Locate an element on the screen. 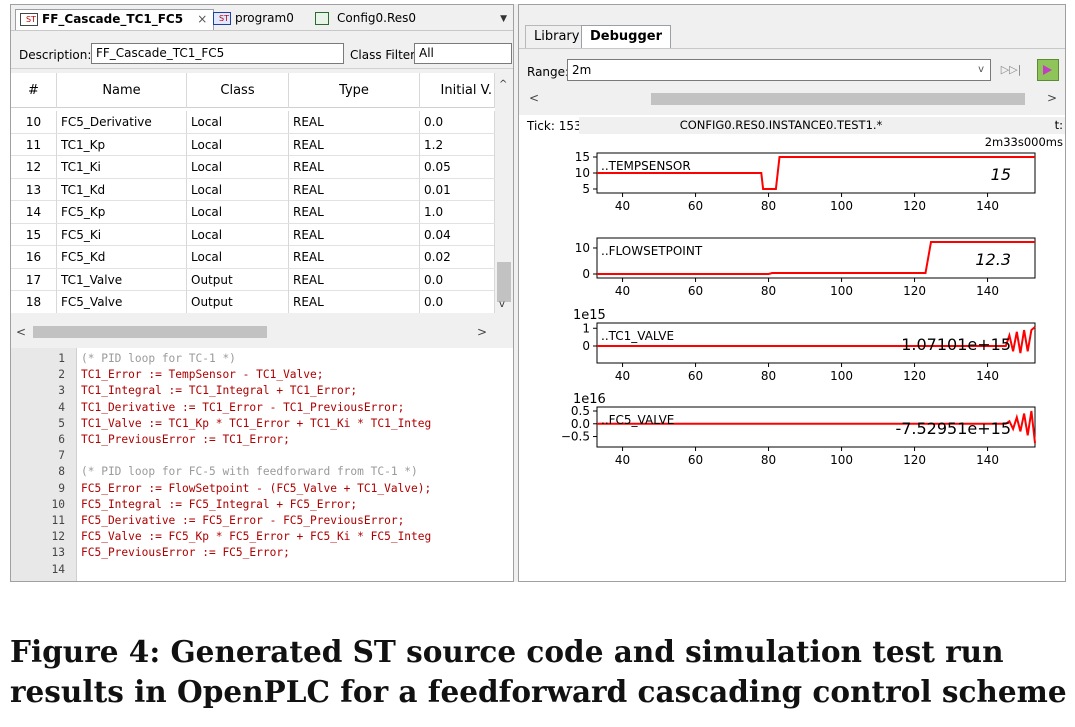  table-vertical-scrollbar: ^ v is located at coordinates (504, 193).